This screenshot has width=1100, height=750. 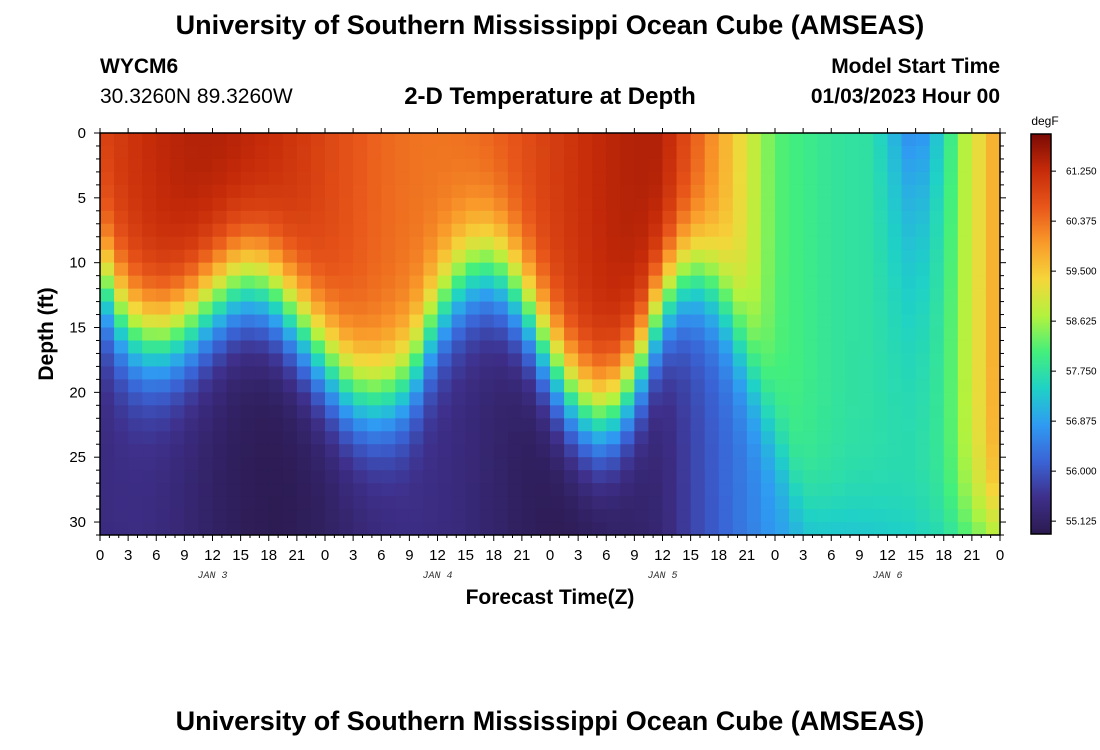 What do you see at coordinates (606, 555) in the screenshot?
I see `x-tick-label: 6` at bounding box center [606, 555].